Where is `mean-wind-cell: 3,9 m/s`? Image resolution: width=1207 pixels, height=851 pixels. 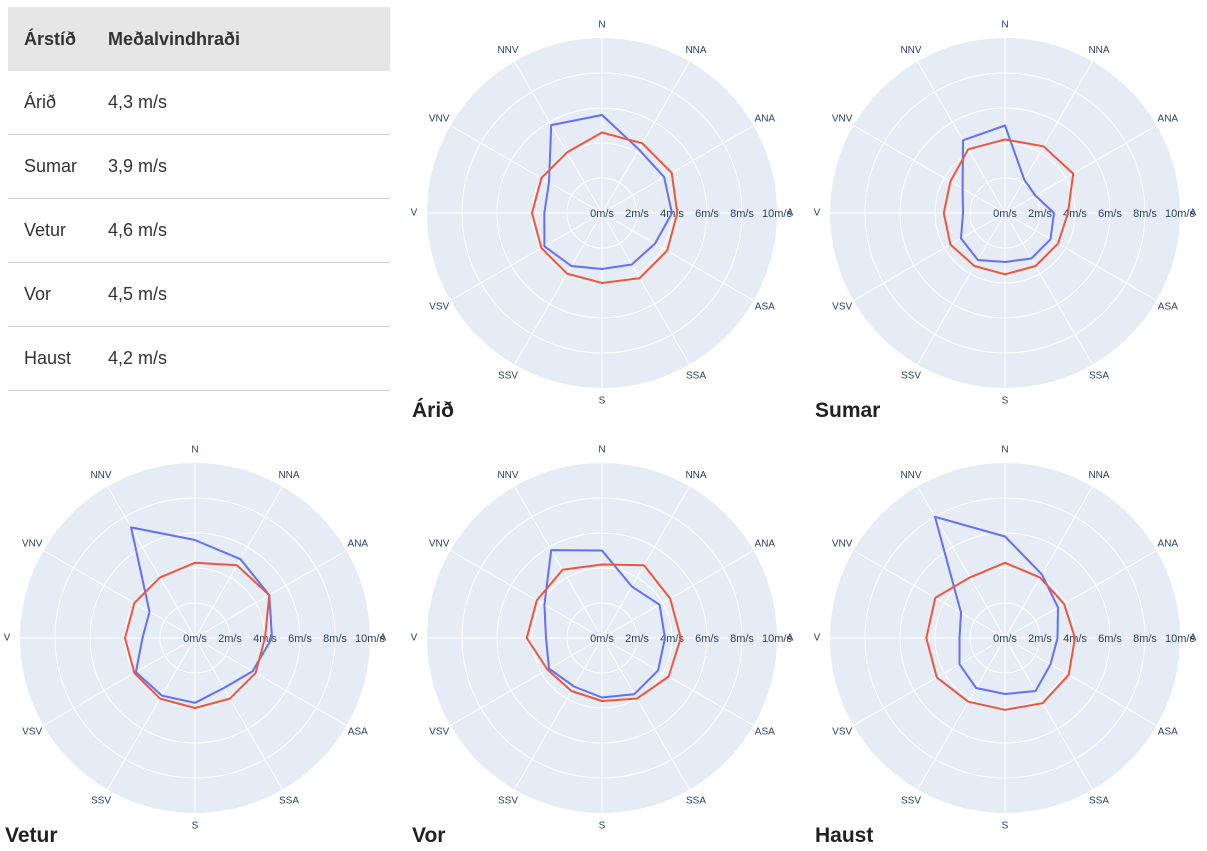 mean-wind-cell: 3,9 m/s is located at coordinates (249, 167).